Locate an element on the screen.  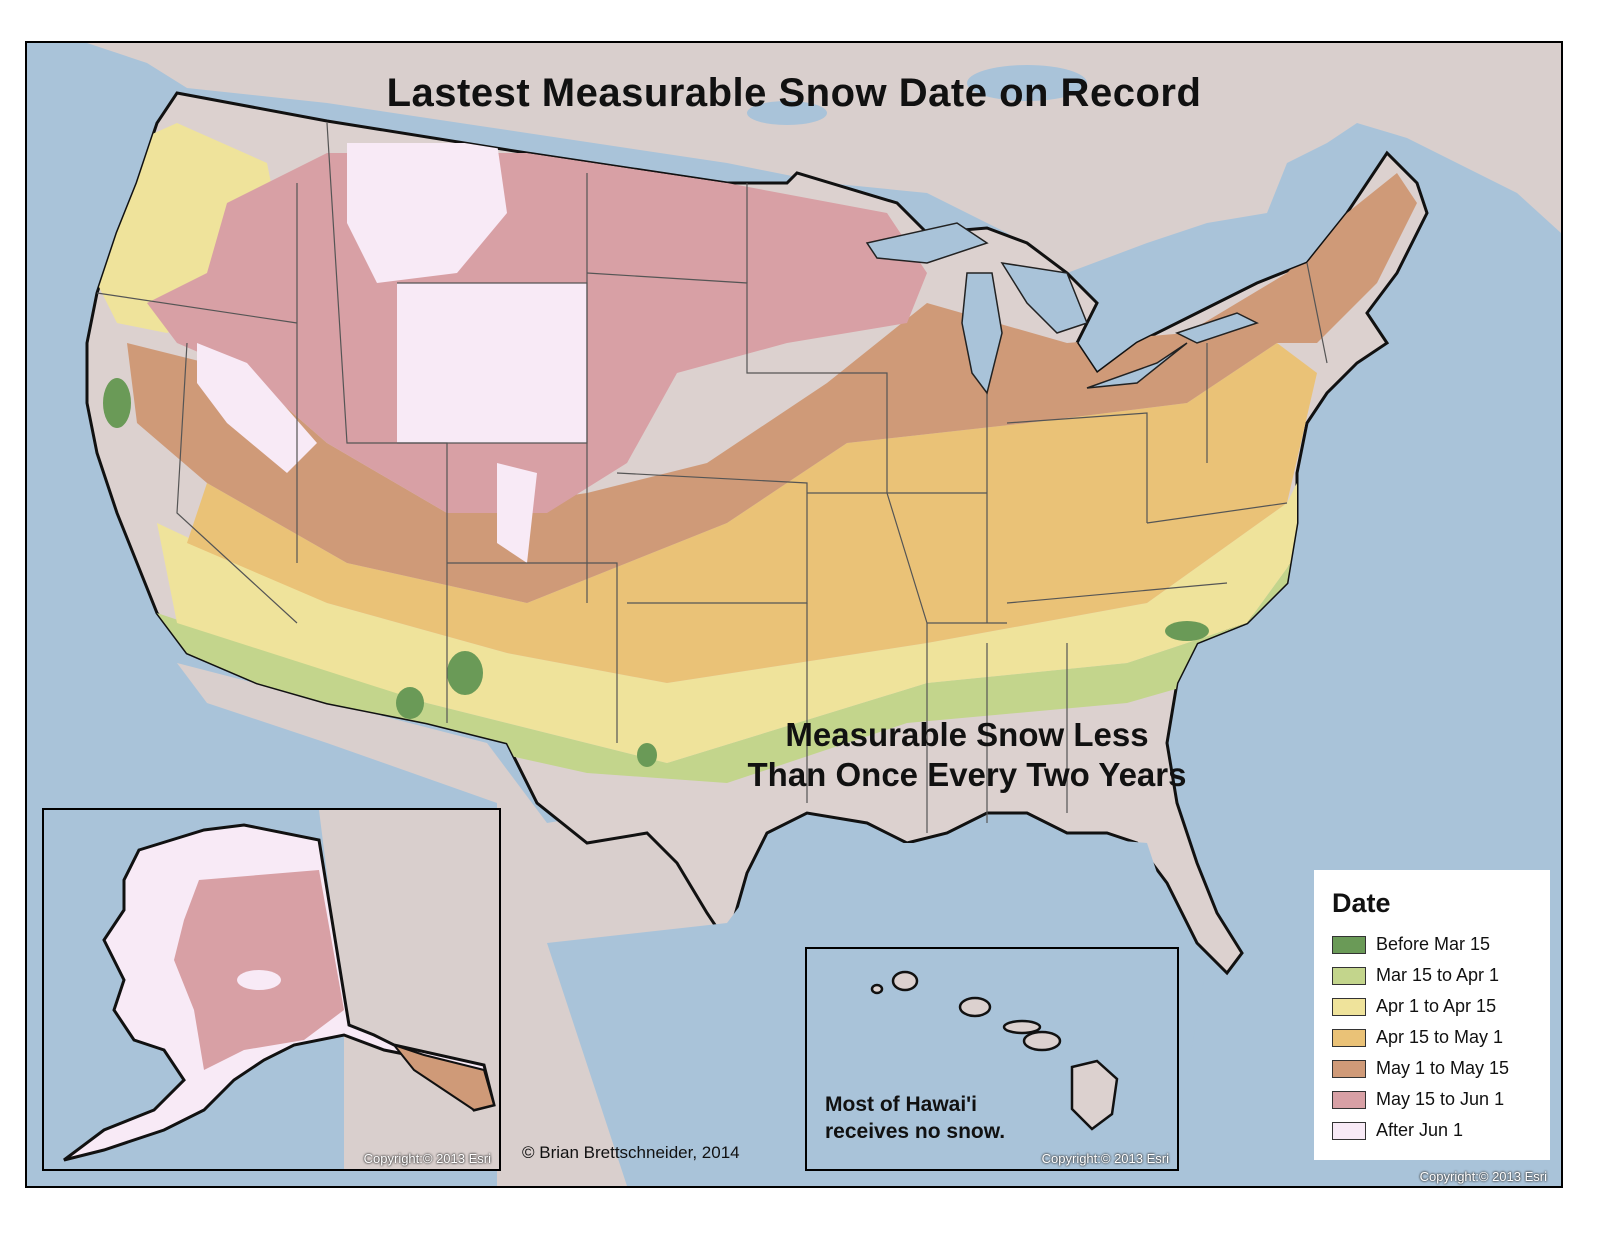
legend-label: Mar 15 to Apr 1 is located at coordinates (1438, 975).